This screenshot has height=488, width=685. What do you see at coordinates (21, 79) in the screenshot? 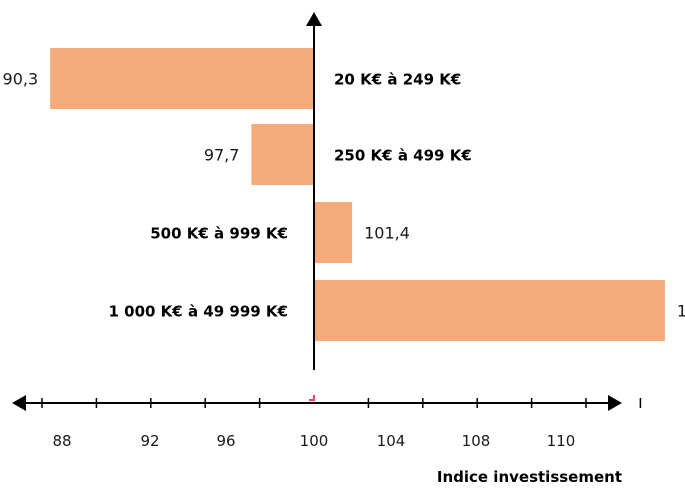
I see `value-label-1: 90,3` at bounding box center [21, 79].